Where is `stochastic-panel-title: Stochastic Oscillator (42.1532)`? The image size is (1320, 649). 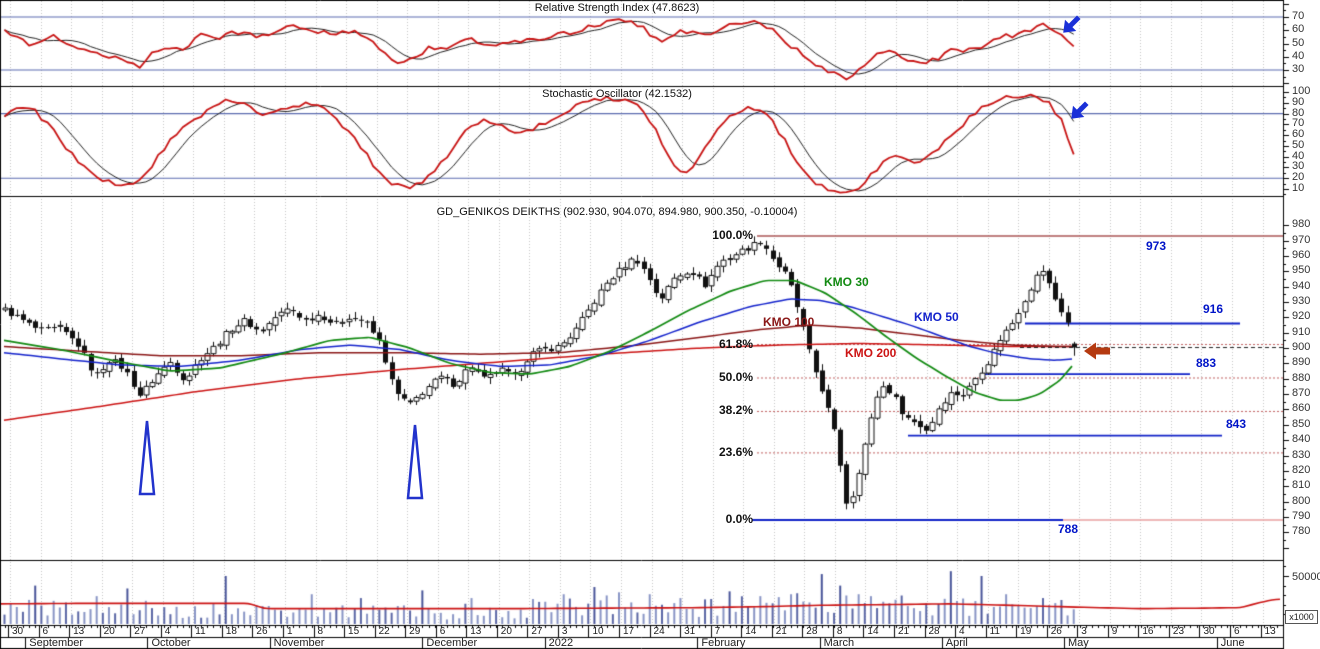
stochastic-panel-title: Stochastic Oscillator (42.1532) is located at coordinates (617, 94).